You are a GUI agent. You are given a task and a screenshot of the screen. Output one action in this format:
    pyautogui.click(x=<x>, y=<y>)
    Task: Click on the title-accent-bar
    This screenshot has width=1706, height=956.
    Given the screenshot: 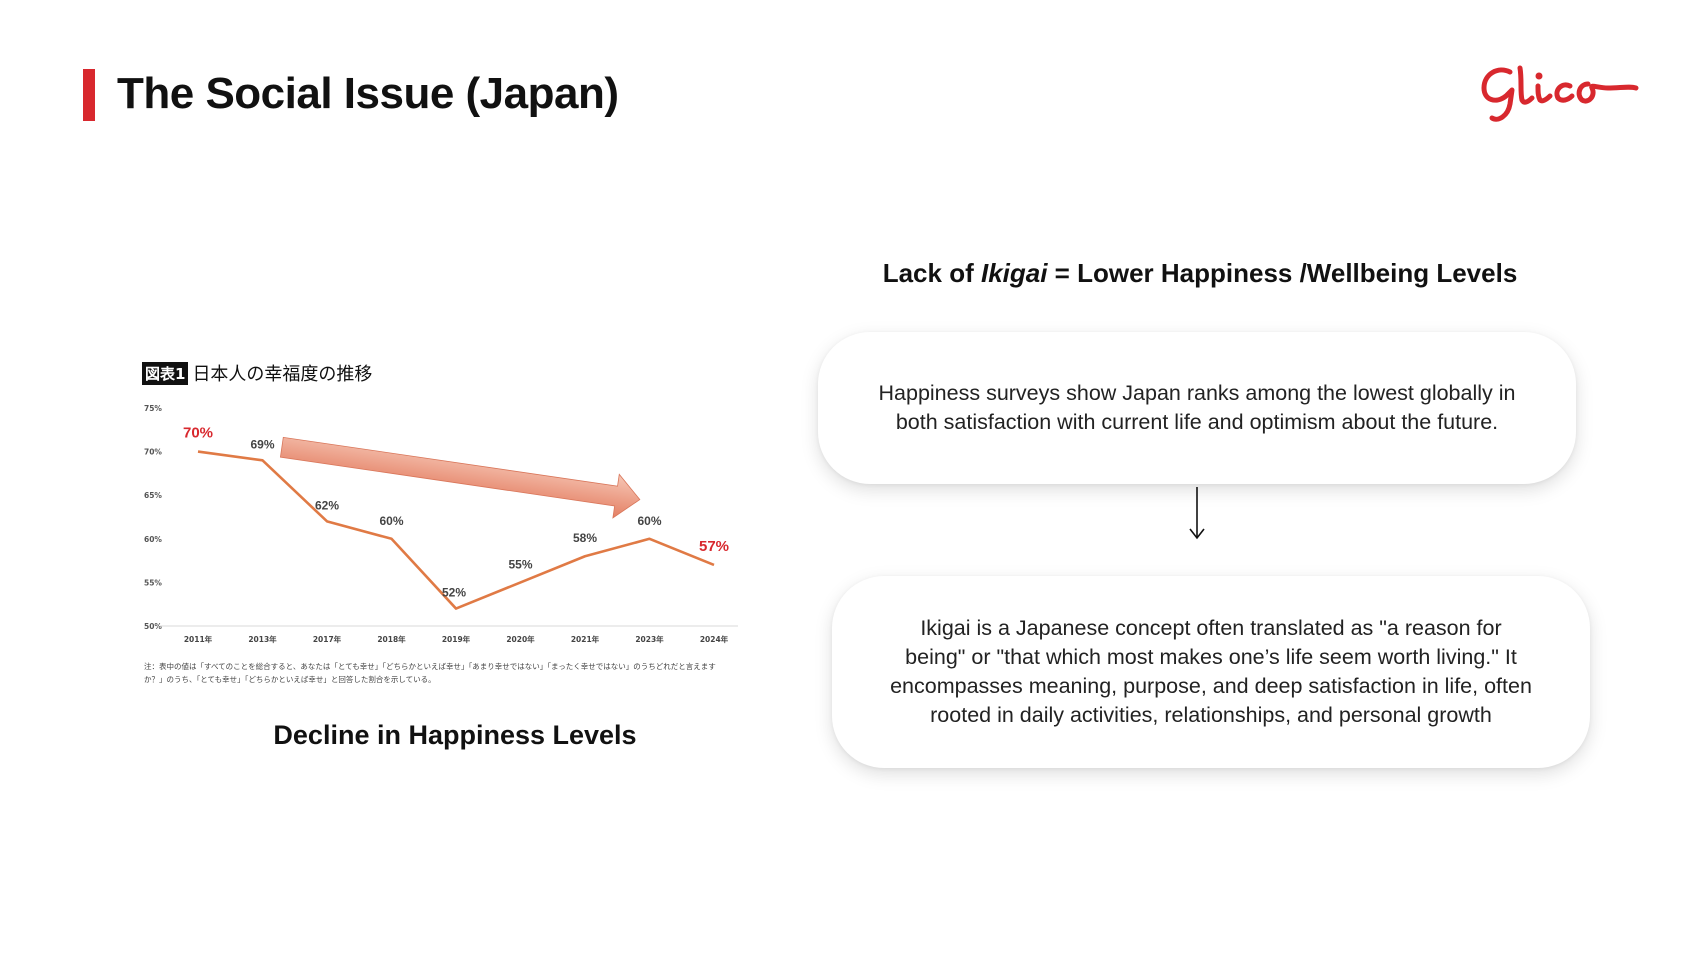 What is the action you would take?
    pyautogui.click(x=89, y=95)
    